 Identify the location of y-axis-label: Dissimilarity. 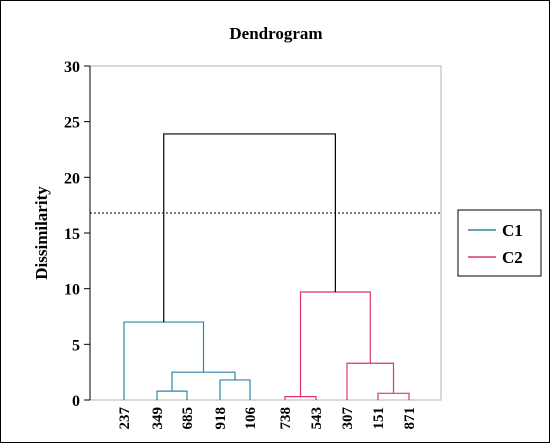
(41, 233).